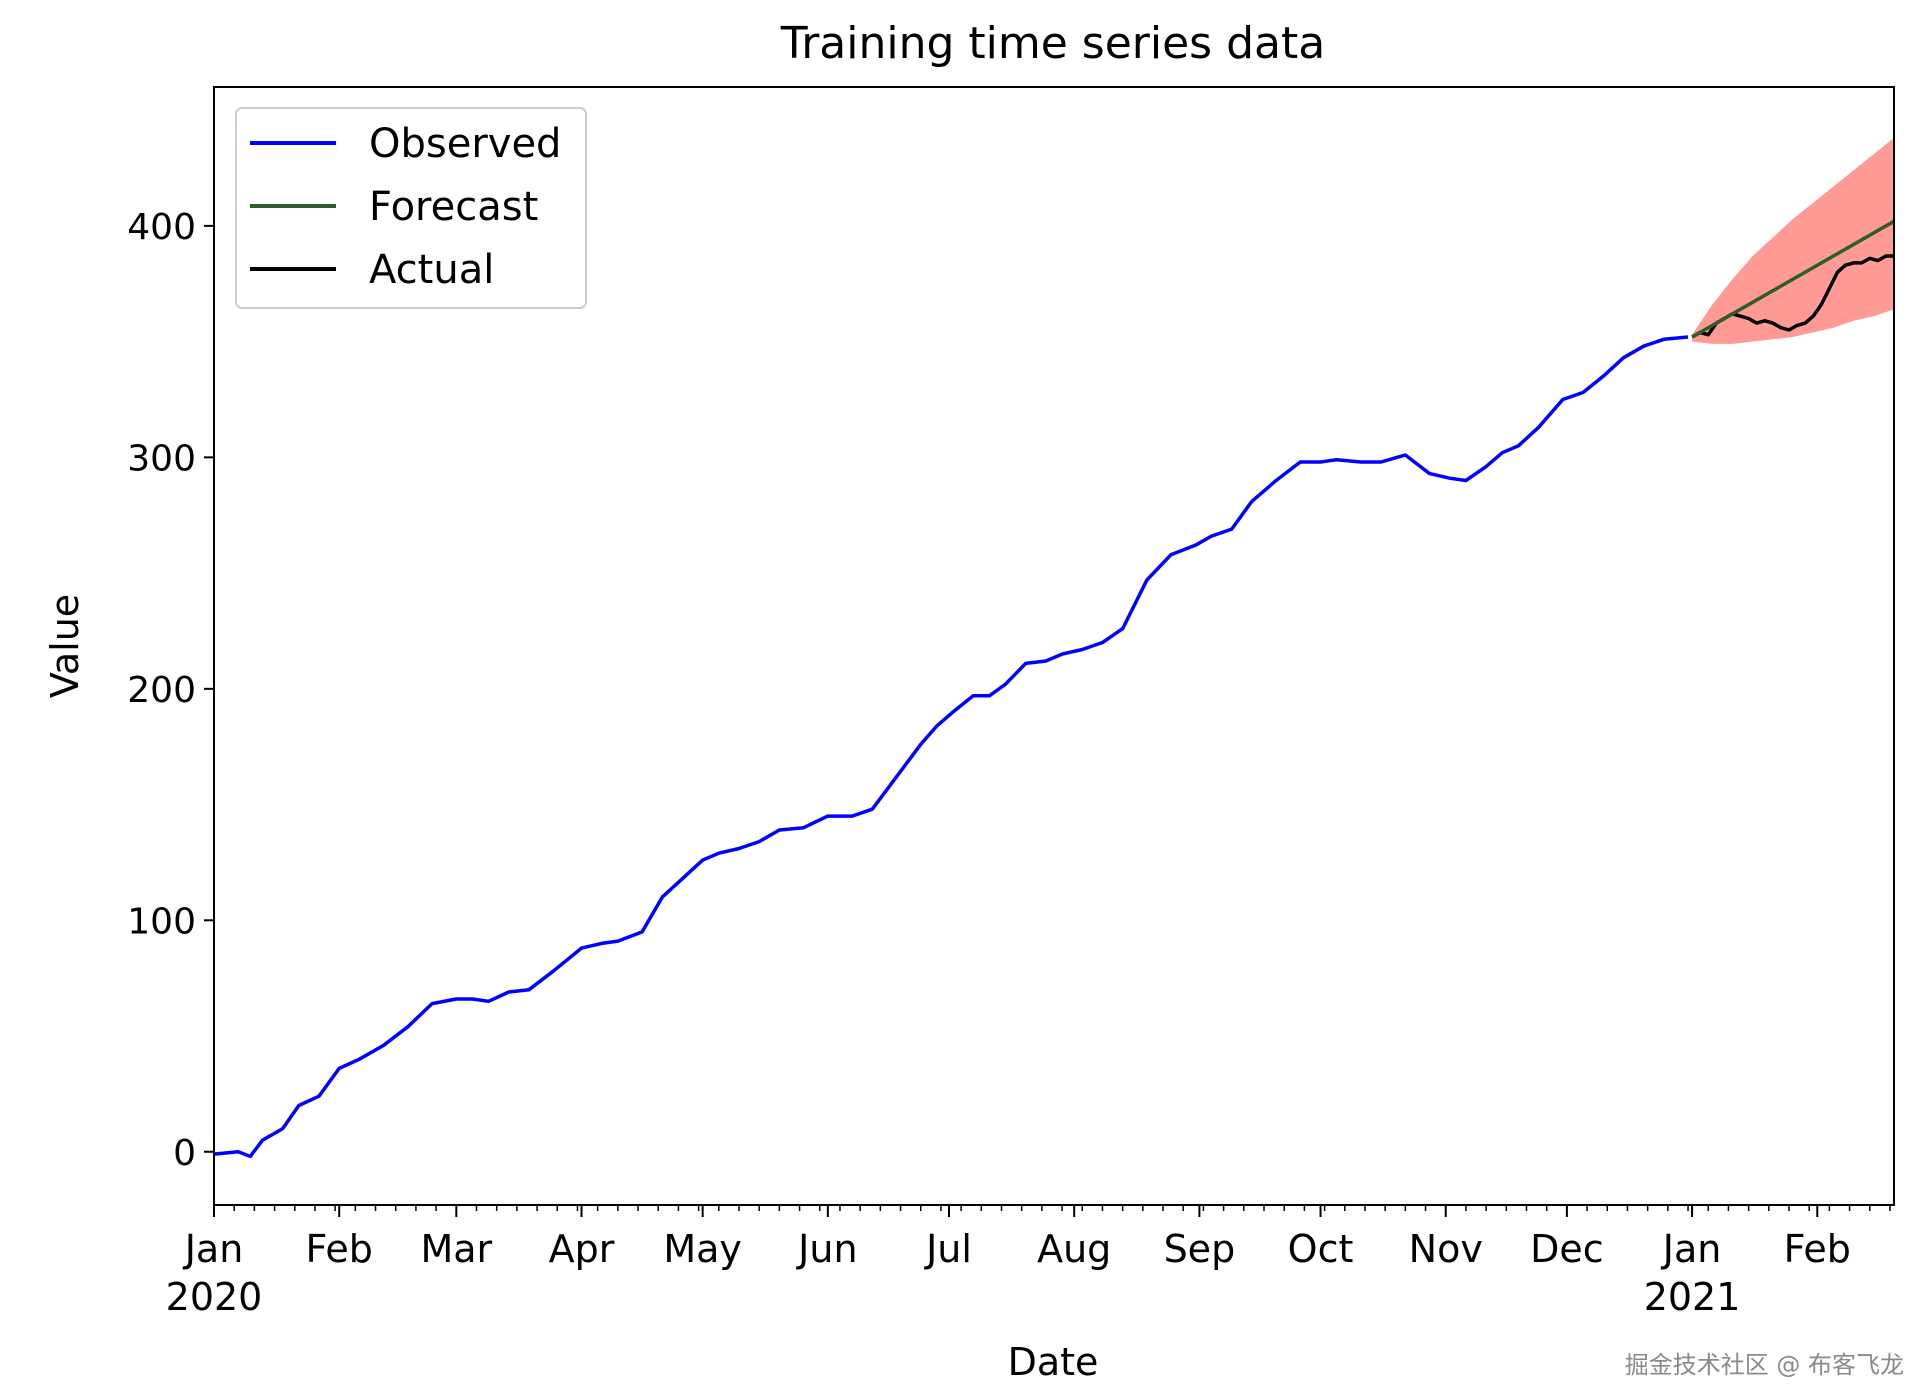  Describe the element at coordinates (1053, 1362) in the screenshot. I see `x-axis-label: Date` at that location.